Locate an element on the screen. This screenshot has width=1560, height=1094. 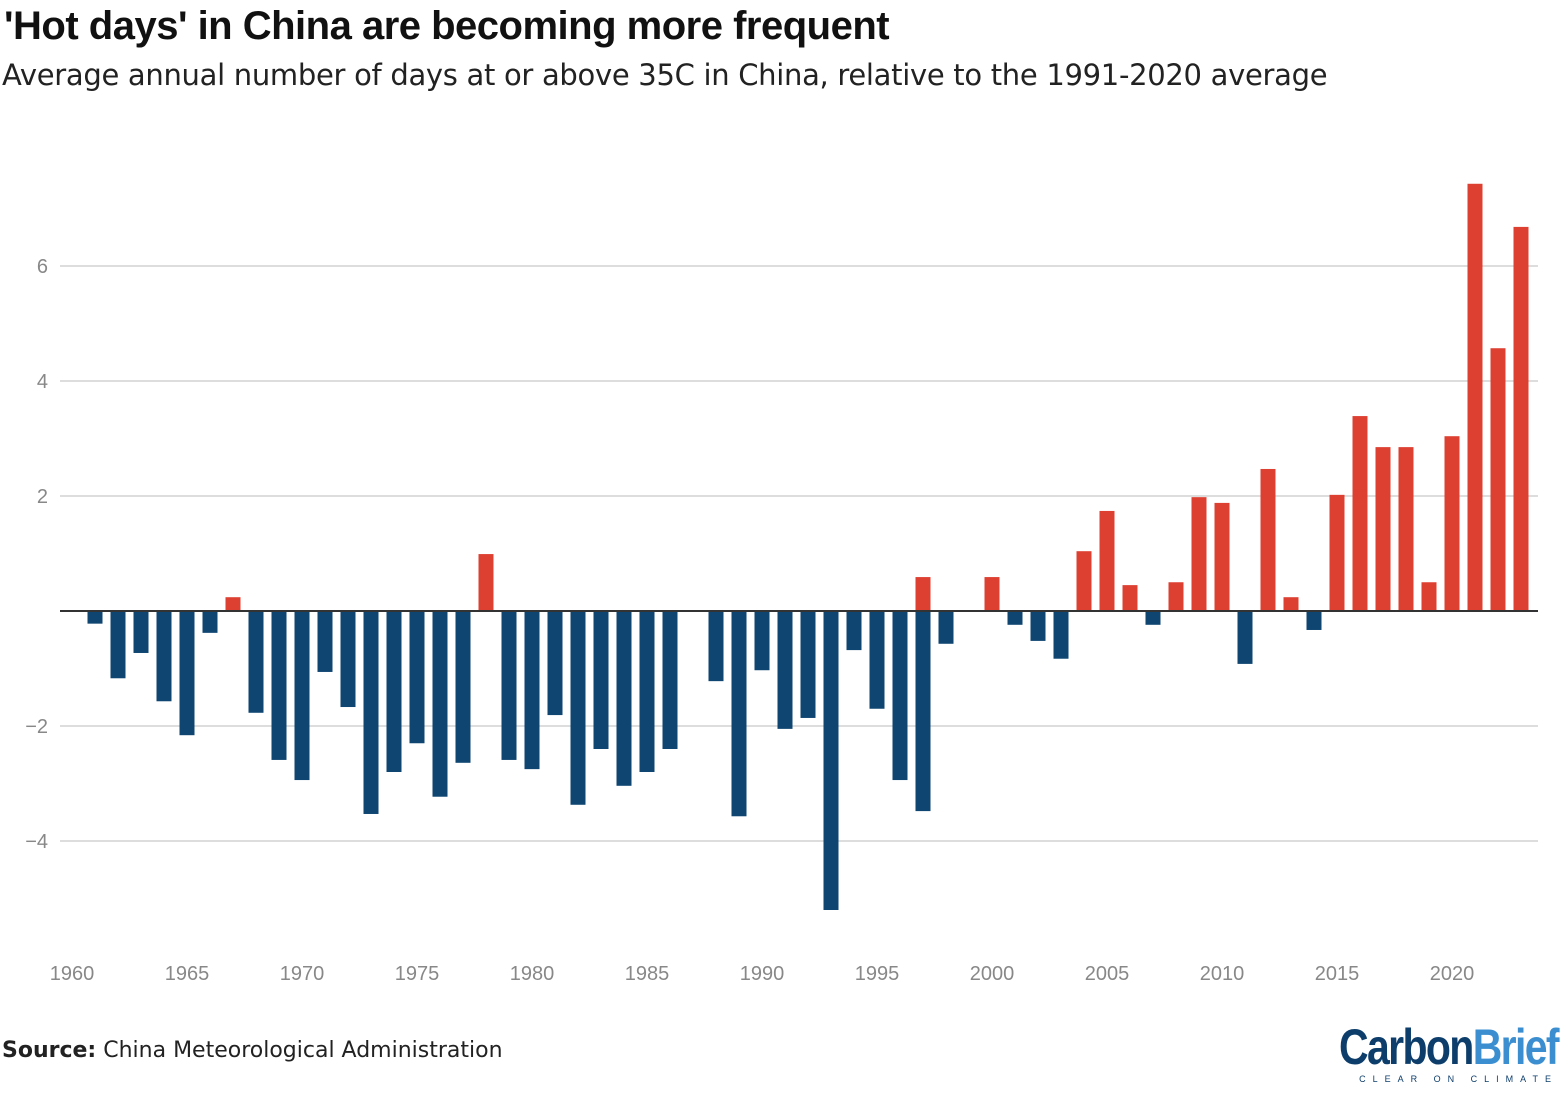
bar-2000 is located at coordinates (992, 594).